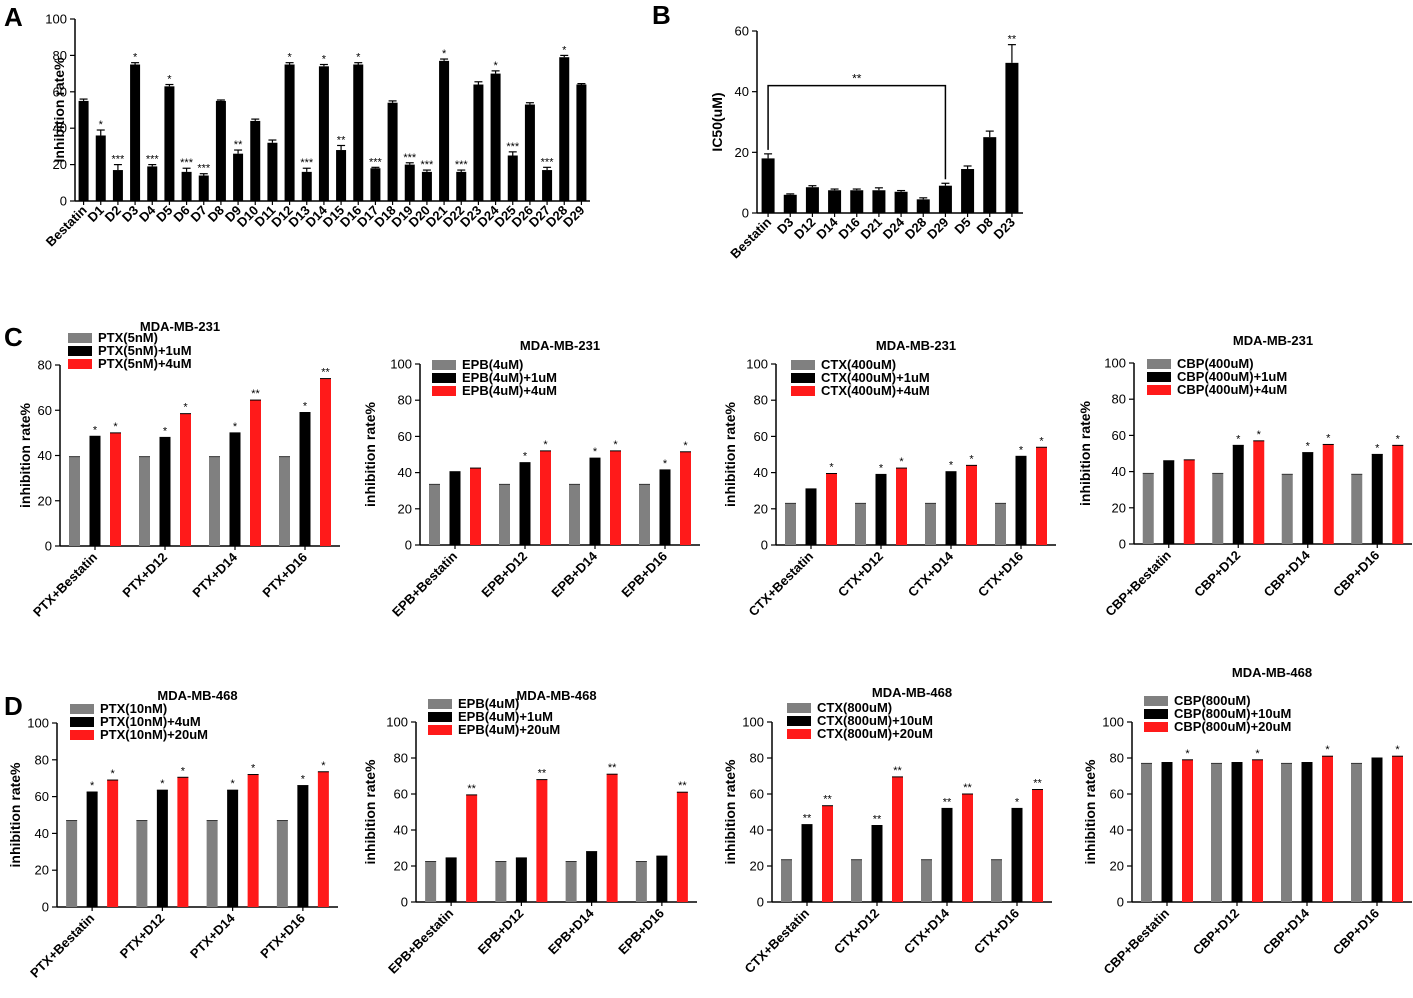 This screenshot has height=998, width=1413. What do you see at coordinates (875, 377) in the screenshot?
I see `legend-label: CTX(400uM)+1uM` at bounding box center [875, 377].